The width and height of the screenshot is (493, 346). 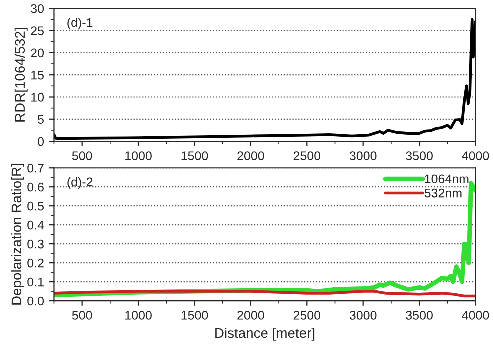 I want to click on y-tick-label: 25, so click(x=37, y=31).